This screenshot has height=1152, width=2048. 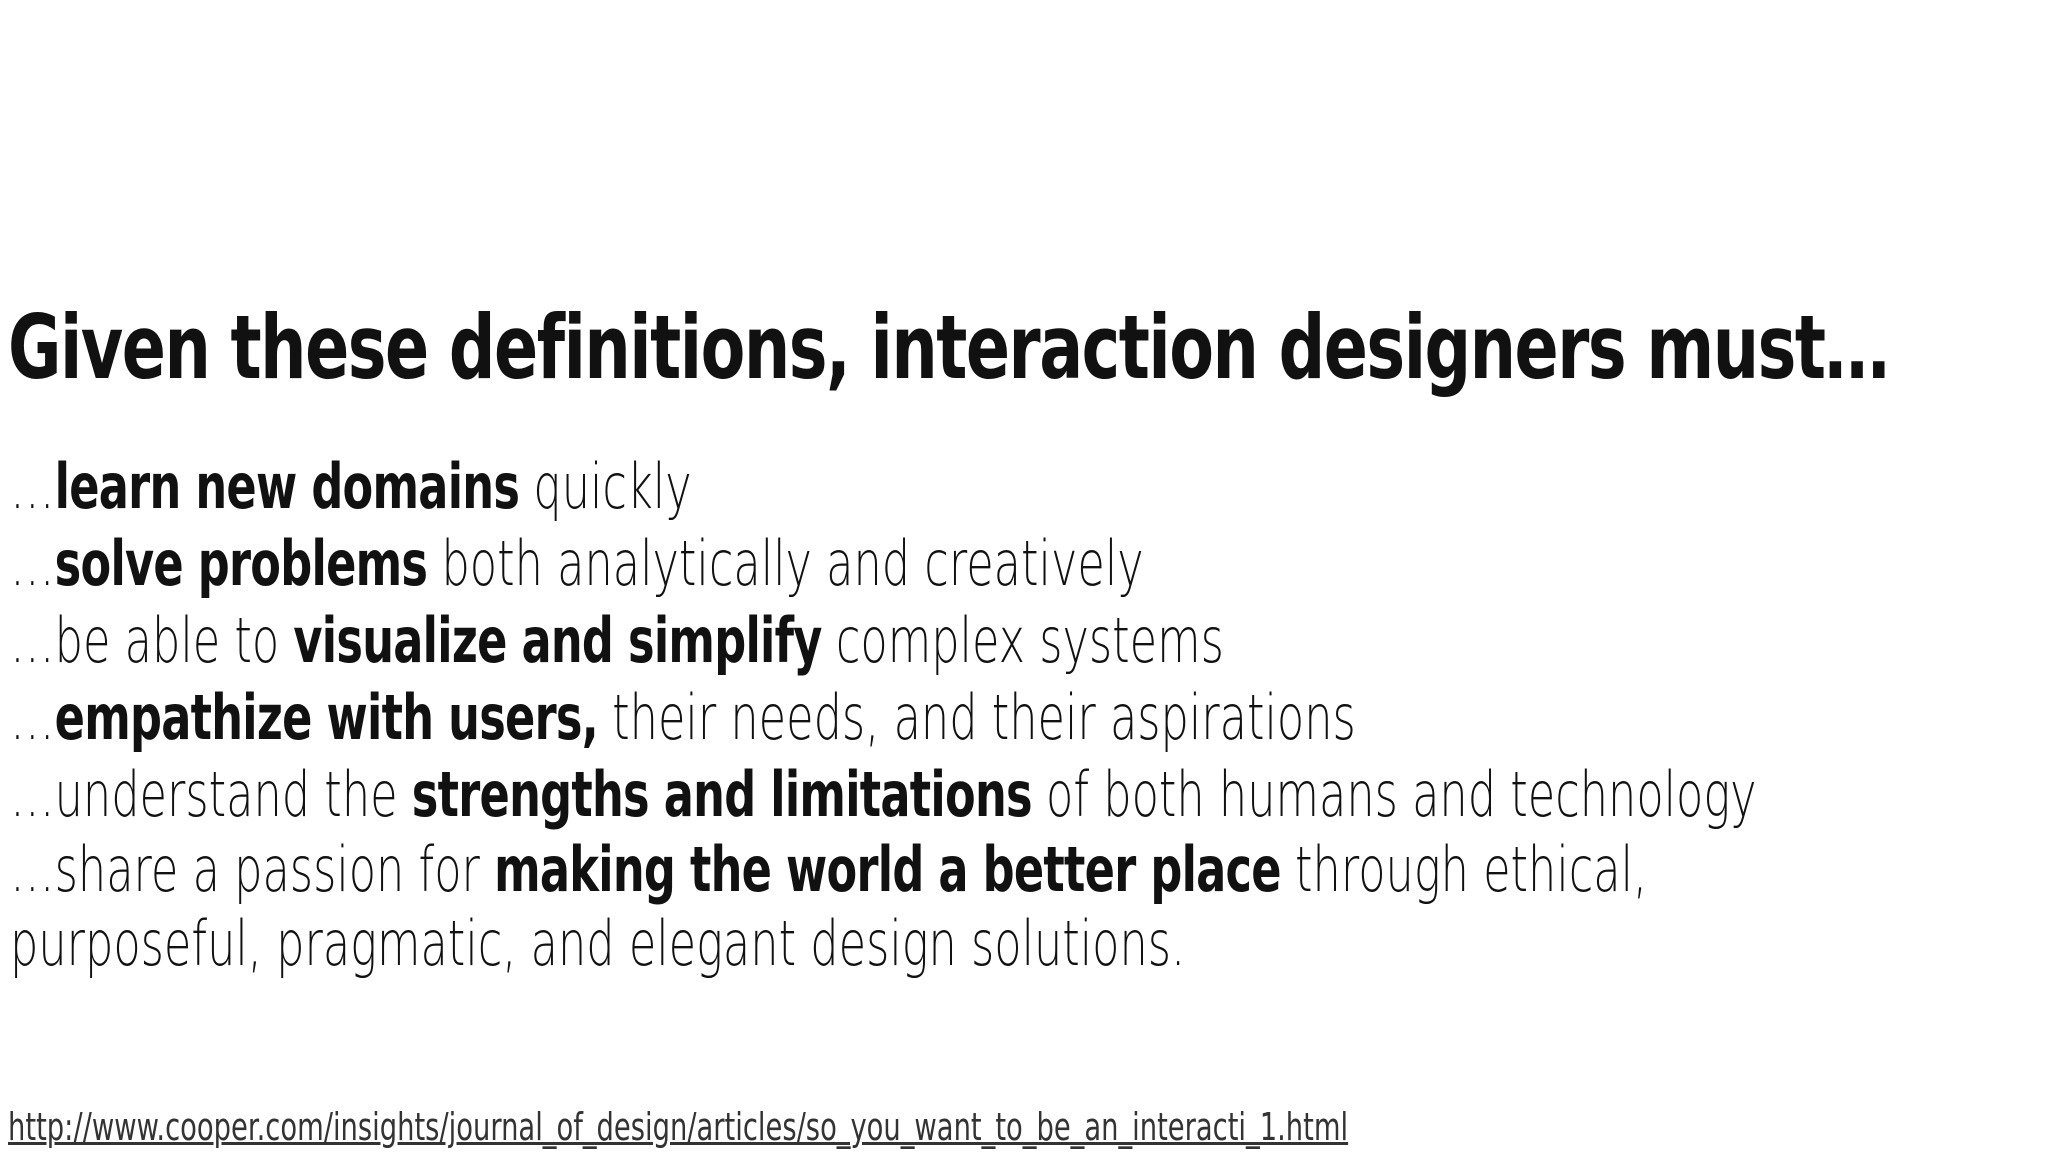 I want to click on item-suffix: both analytically and creatively, so click(x=785, y=563).